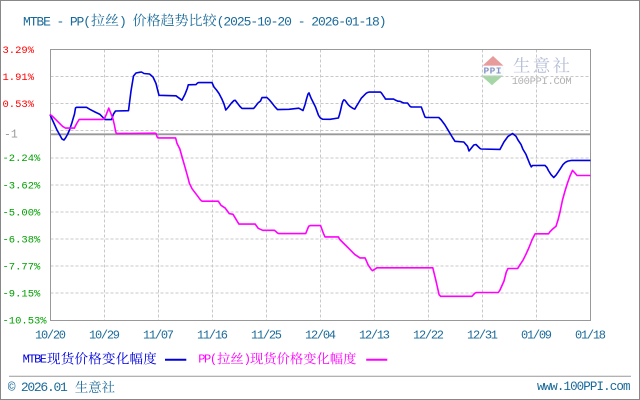 The image size is (640, 400). I want to click on svg-text: 12/13, so click(374, 336).